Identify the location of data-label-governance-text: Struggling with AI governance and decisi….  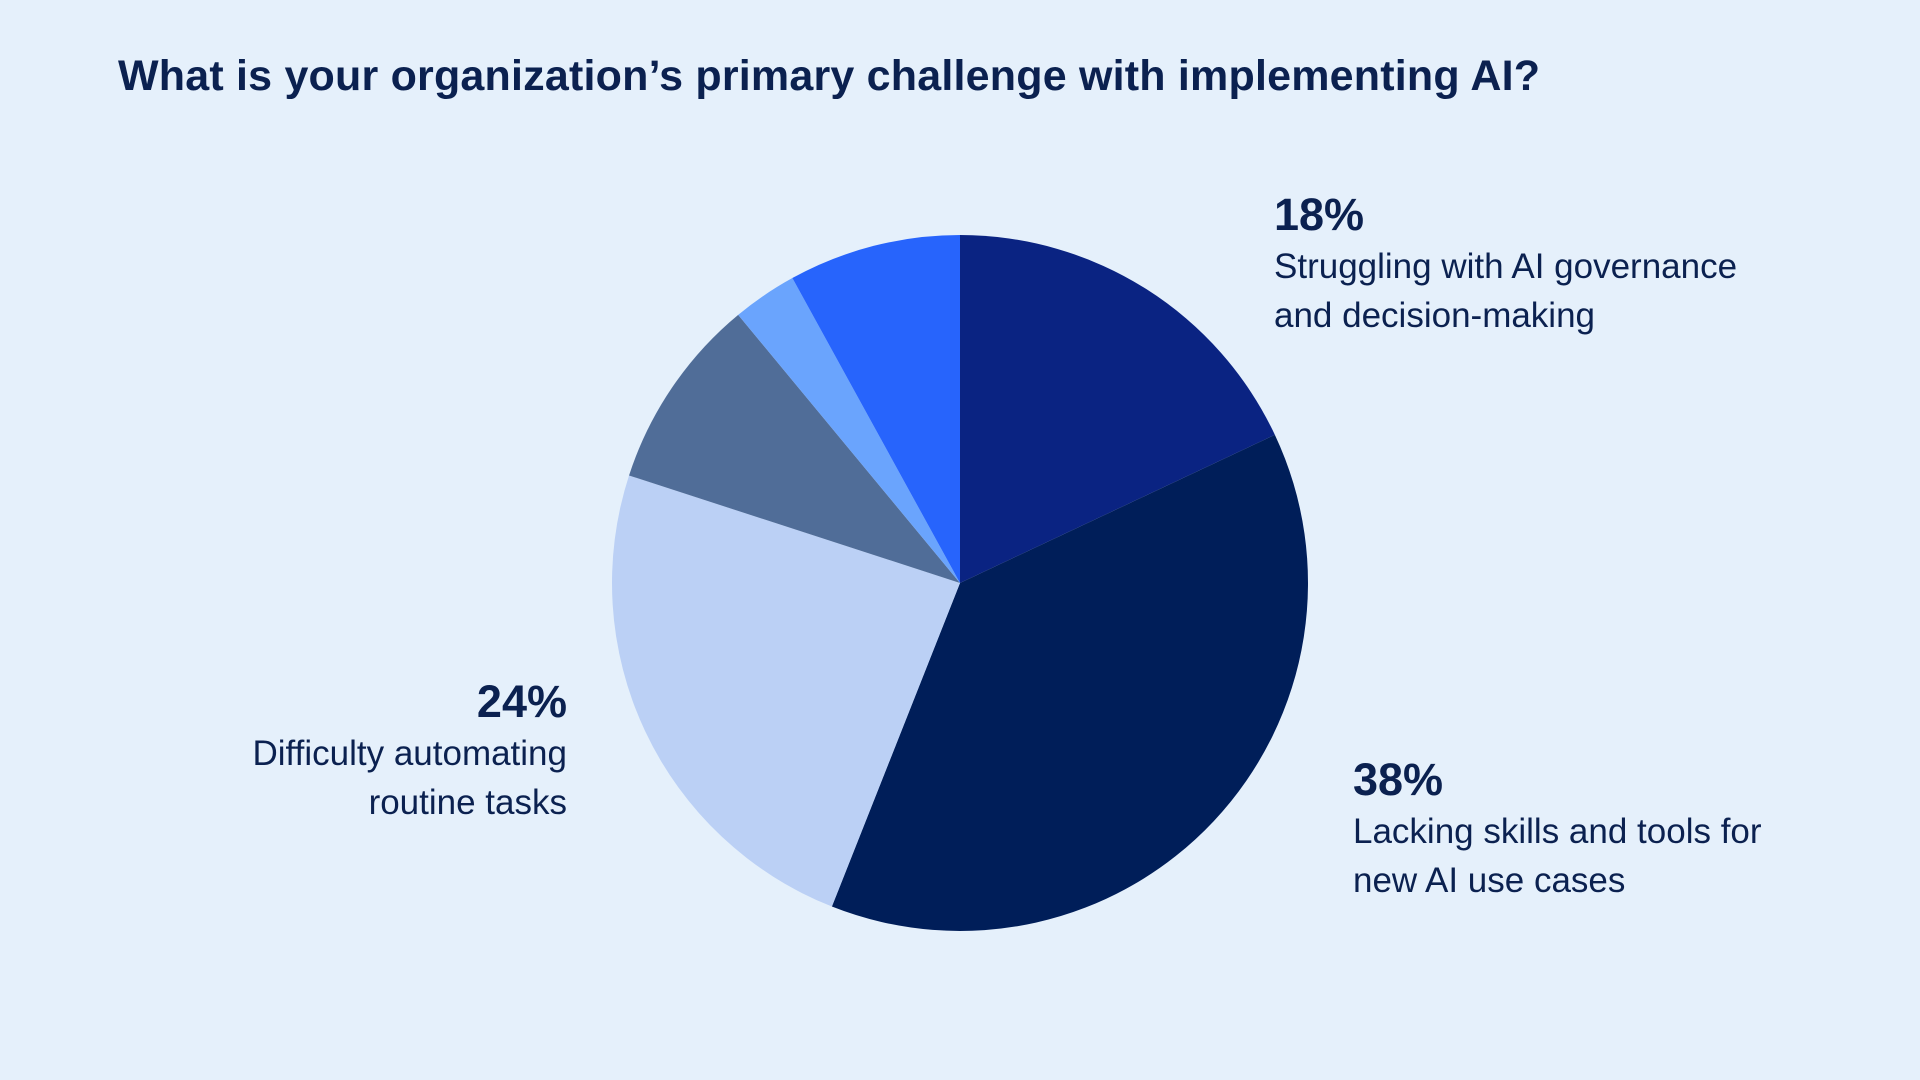
(1534, 291).